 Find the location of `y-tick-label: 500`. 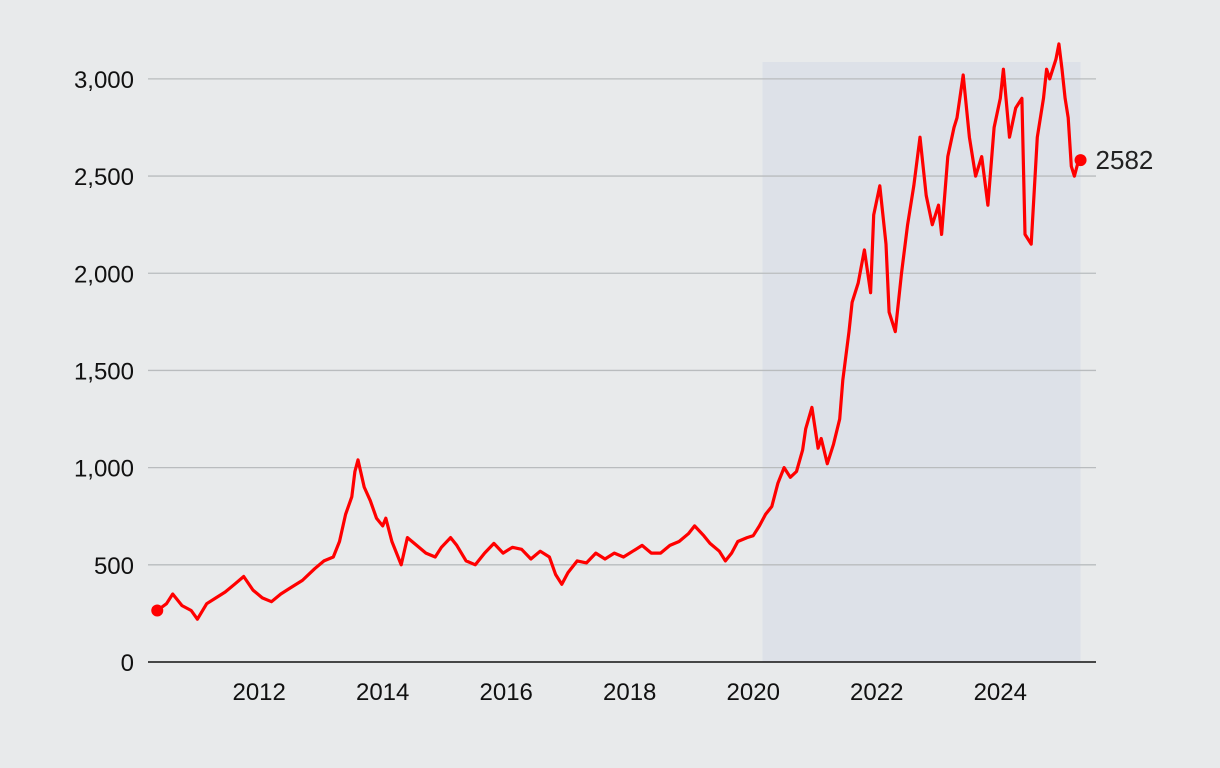

y-tick-label: 500 is located at coordinates (114, 566).